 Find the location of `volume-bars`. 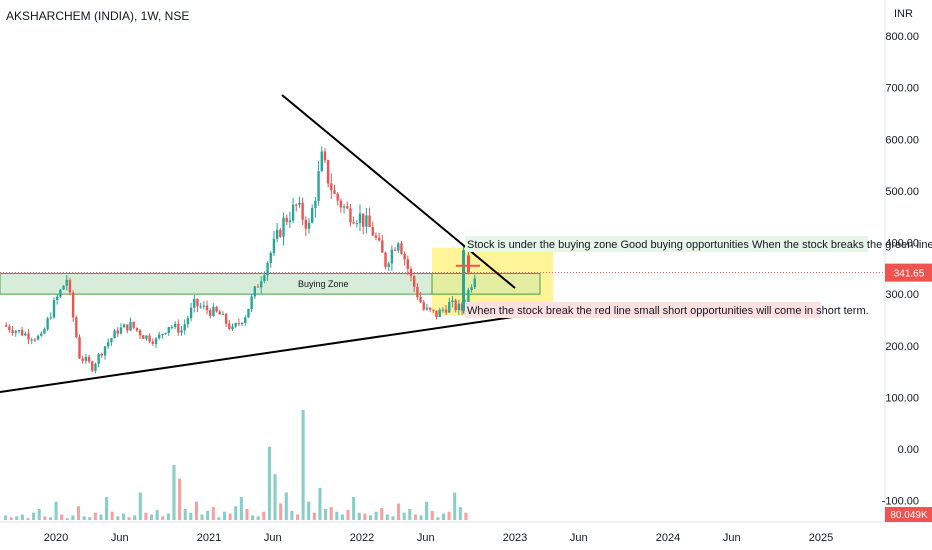

volume-bars is located at coordinates (236, 465).